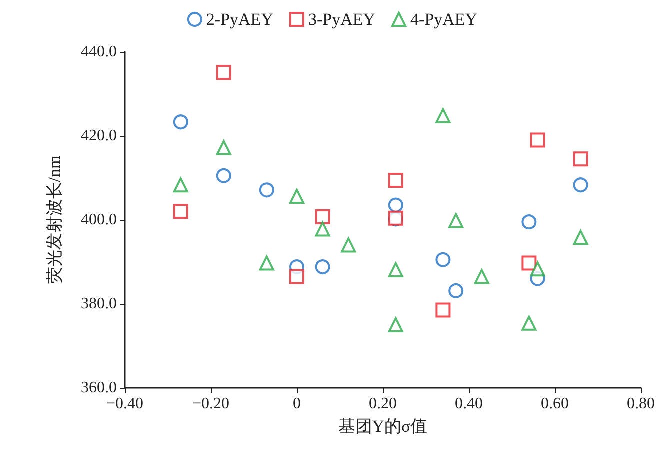 This screenshot has height=461, width=665. I want to click on x-axis-title: 基团Y的σ值, so click(383, 426).